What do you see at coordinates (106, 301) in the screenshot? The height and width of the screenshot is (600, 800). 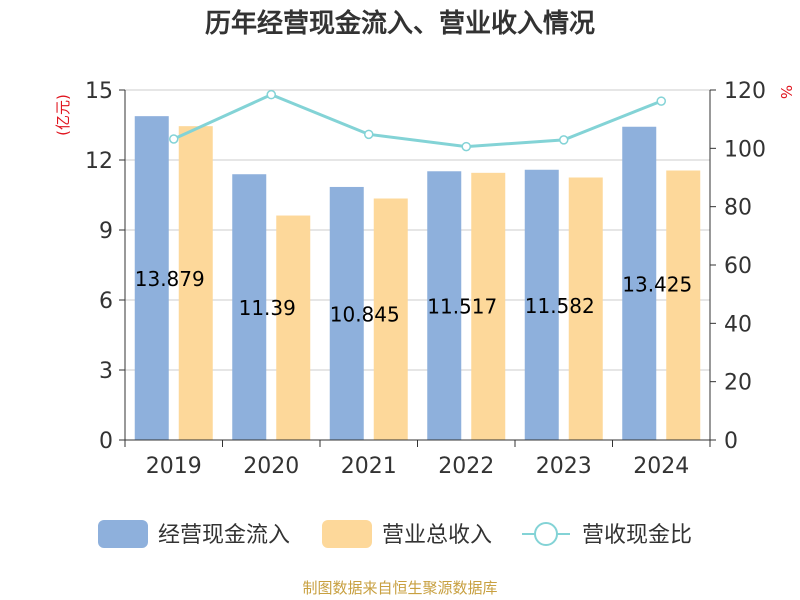 I see `left-tick-label: 6` at bounding box center [106, 301].